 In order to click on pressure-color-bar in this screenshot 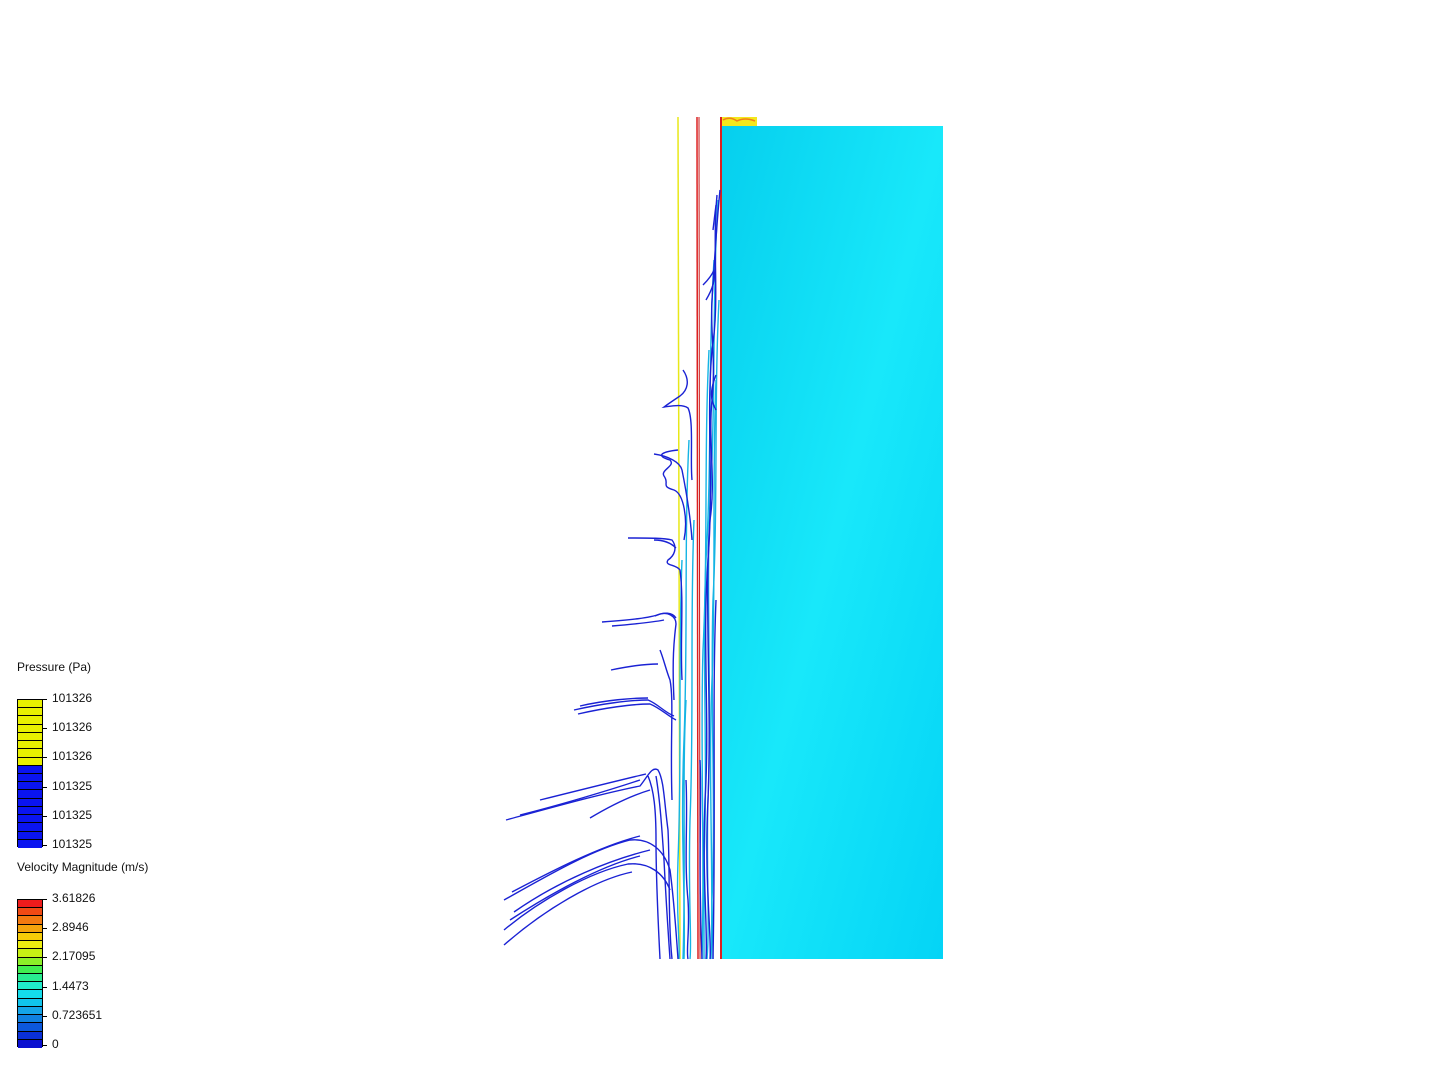, I will do `click(30, 773)`.